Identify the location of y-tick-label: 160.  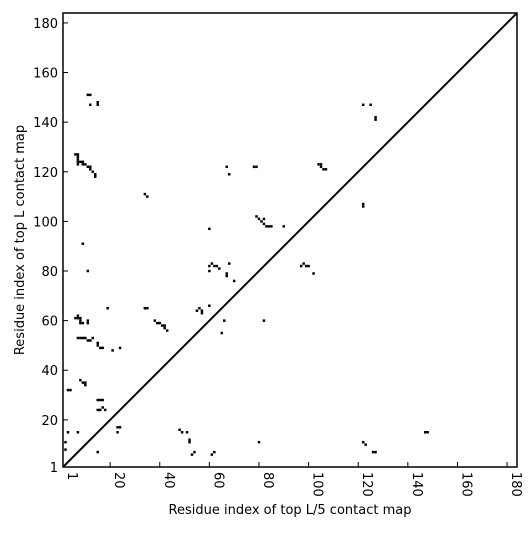
(45, 74).